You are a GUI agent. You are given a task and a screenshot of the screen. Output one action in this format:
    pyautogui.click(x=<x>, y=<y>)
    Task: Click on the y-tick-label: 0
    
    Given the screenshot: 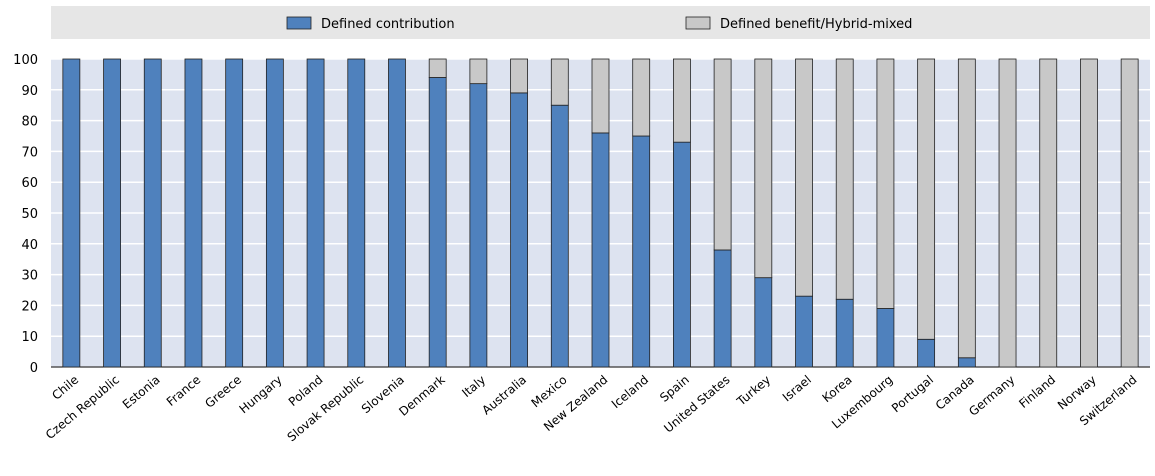 What is the action you would take?
    pyautogui.click(x=34, y=368)
    